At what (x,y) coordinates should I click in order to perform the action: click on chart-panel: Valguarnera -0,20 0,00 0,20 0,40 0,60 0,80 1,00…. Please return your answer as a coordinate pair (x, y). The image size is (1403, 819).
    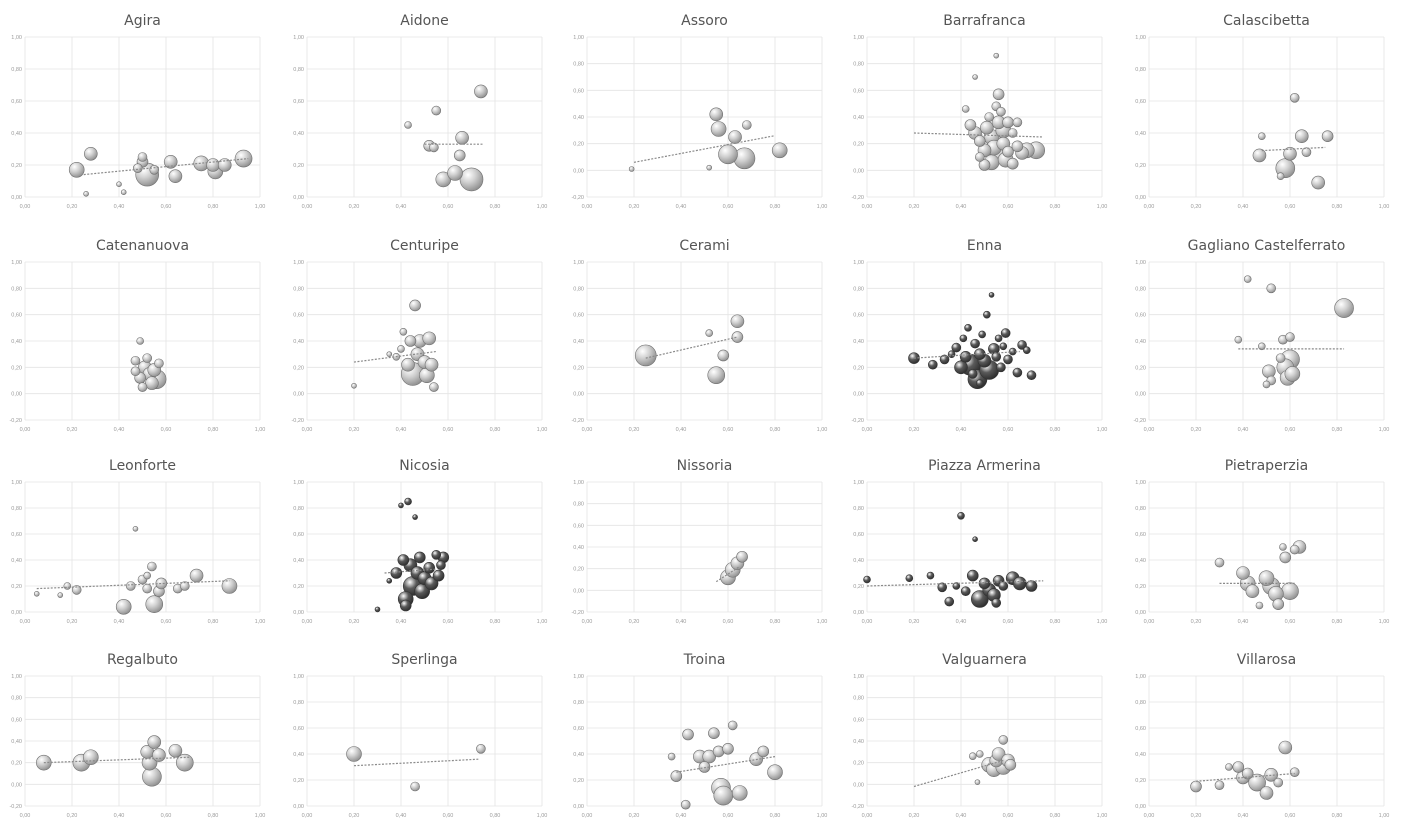
    Looking at the image, I should click on (979, 735).